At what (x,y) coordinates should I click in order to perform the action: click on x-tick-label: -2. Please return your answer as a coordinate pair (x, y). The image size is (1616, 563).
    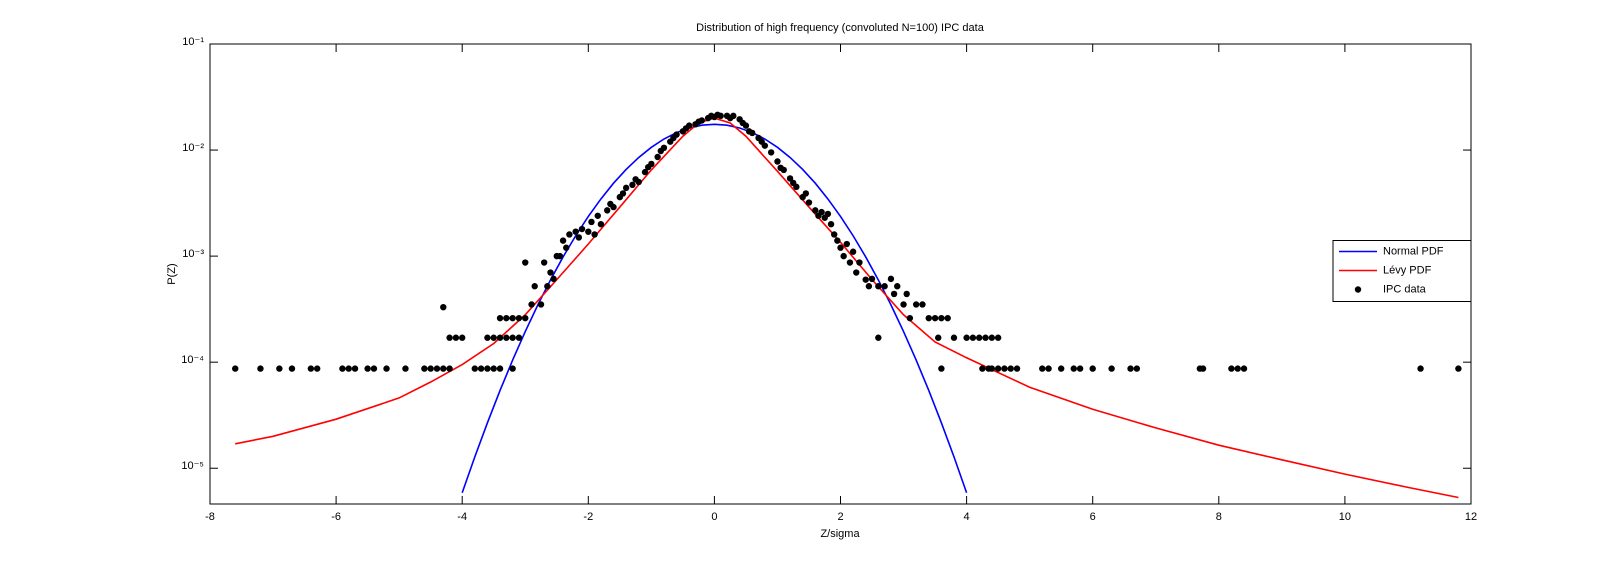
    Looking at the image, I should click on (588, 517).